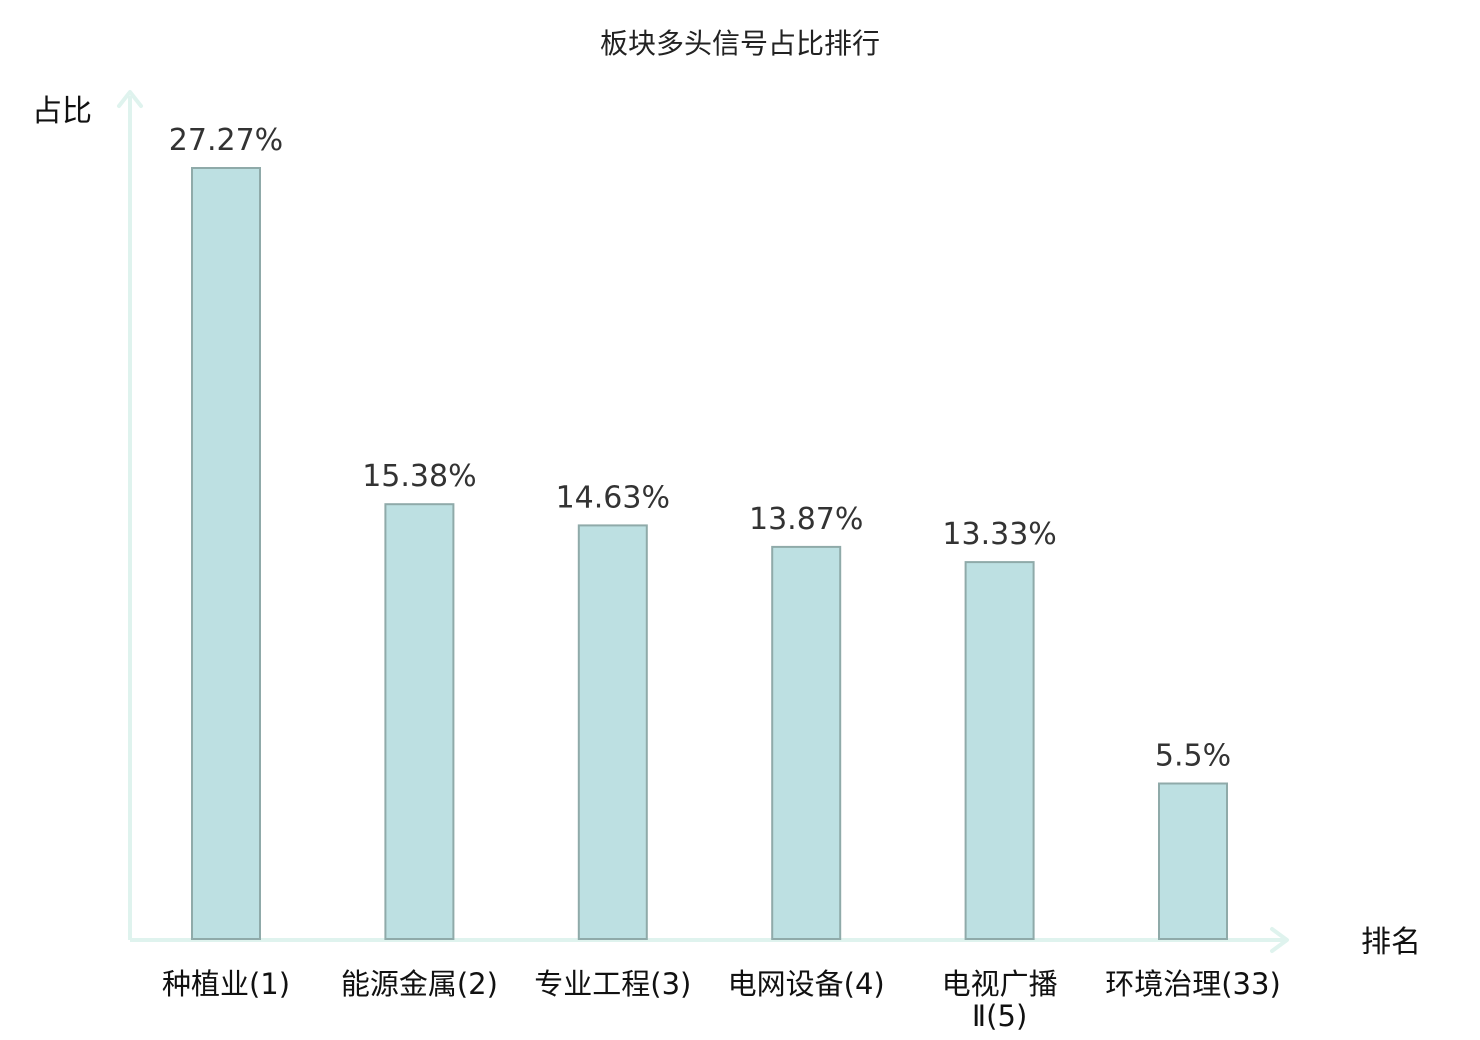 This screenshot has height=1040, width=1480. Describe the element at coordinates (1000, 984) in the screenshot. I see `tick-label-line: 电视广播` at that location.